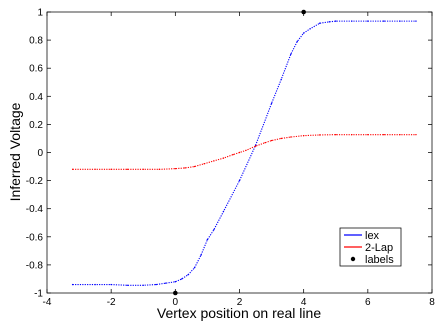 This screenshot has width=437, height=322. Describe the element at coordinates (35, 237) in the screenshot. I see `y-tick-label: -0.6` at that location.